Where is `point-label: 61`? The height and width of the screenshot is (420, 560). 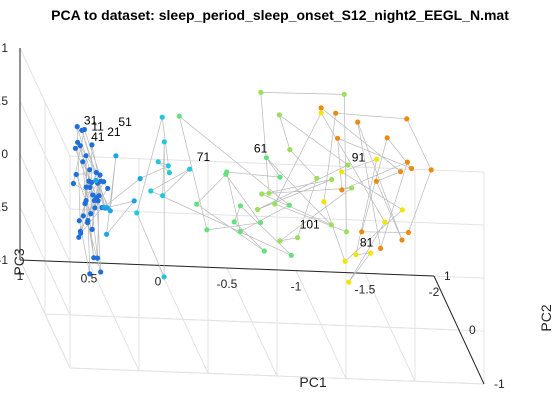 point-label: 61 is located at coordinates (261, 149).